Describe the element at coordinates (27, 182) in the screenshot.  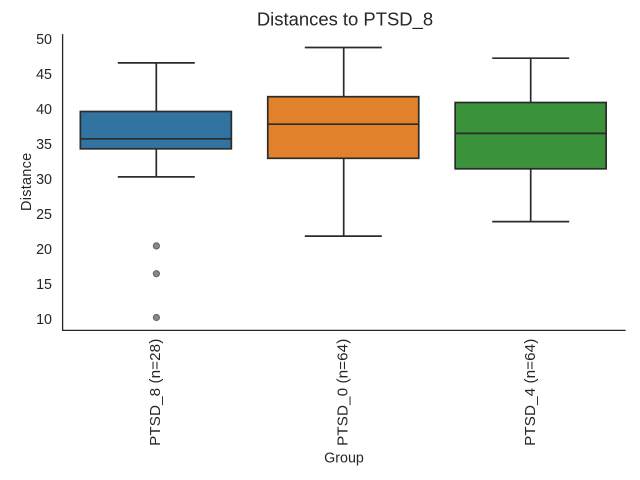
I see `svg-text: Distance` at that location.